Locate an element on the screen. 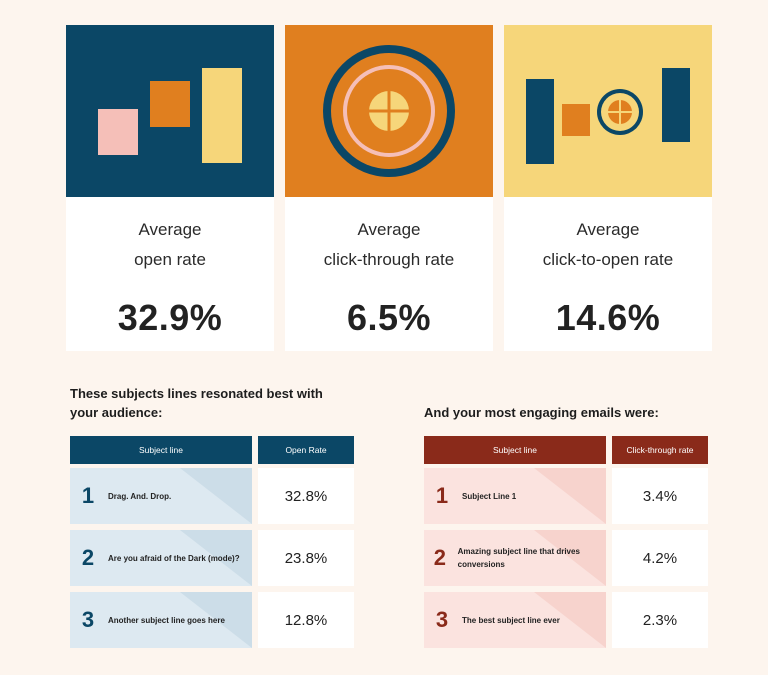  subject-cell: 1 Drag. And. Drop. is located at coordinates (161, 496).